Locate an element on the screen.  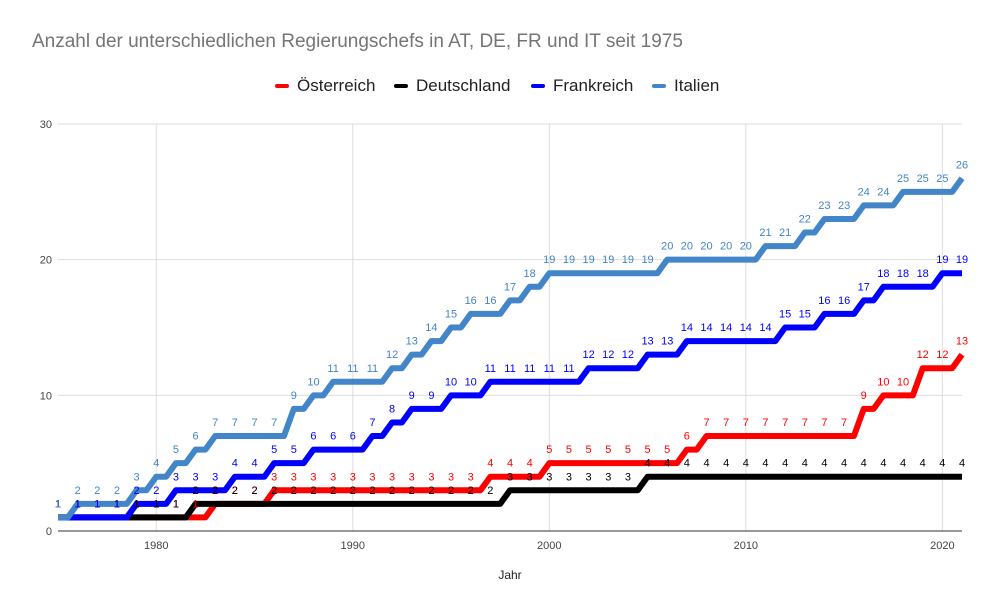
data-label-frankreich: 18 is located at coordinates (903, 274).